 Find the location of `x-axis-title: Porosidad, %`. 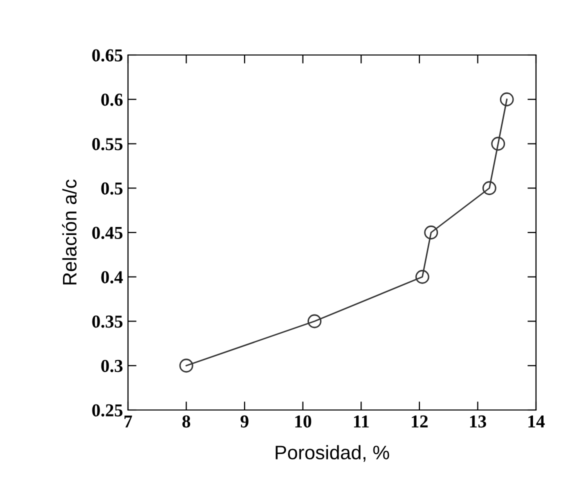

x-axis-title: Porosidad, % is located at coordinates (333, 453).